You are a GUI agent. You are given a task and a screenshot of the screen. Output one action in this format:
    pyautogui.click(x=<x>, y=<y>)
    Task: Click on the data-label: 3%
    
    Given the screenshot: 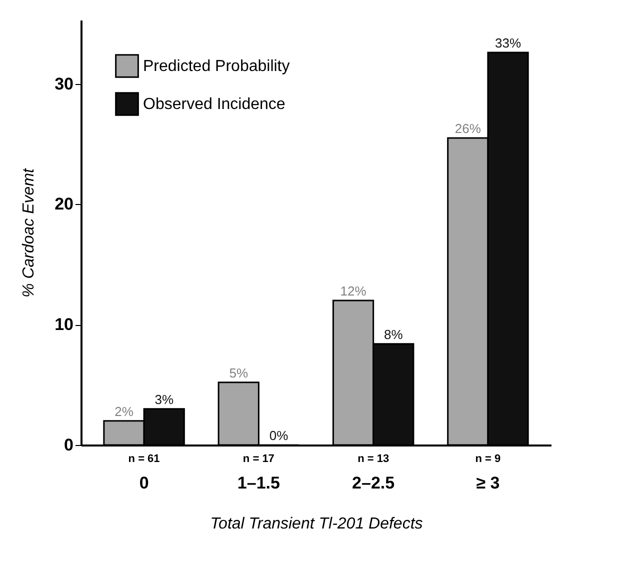 What is the action you would take?
    pyautogui.click(x=164, y=399)
    